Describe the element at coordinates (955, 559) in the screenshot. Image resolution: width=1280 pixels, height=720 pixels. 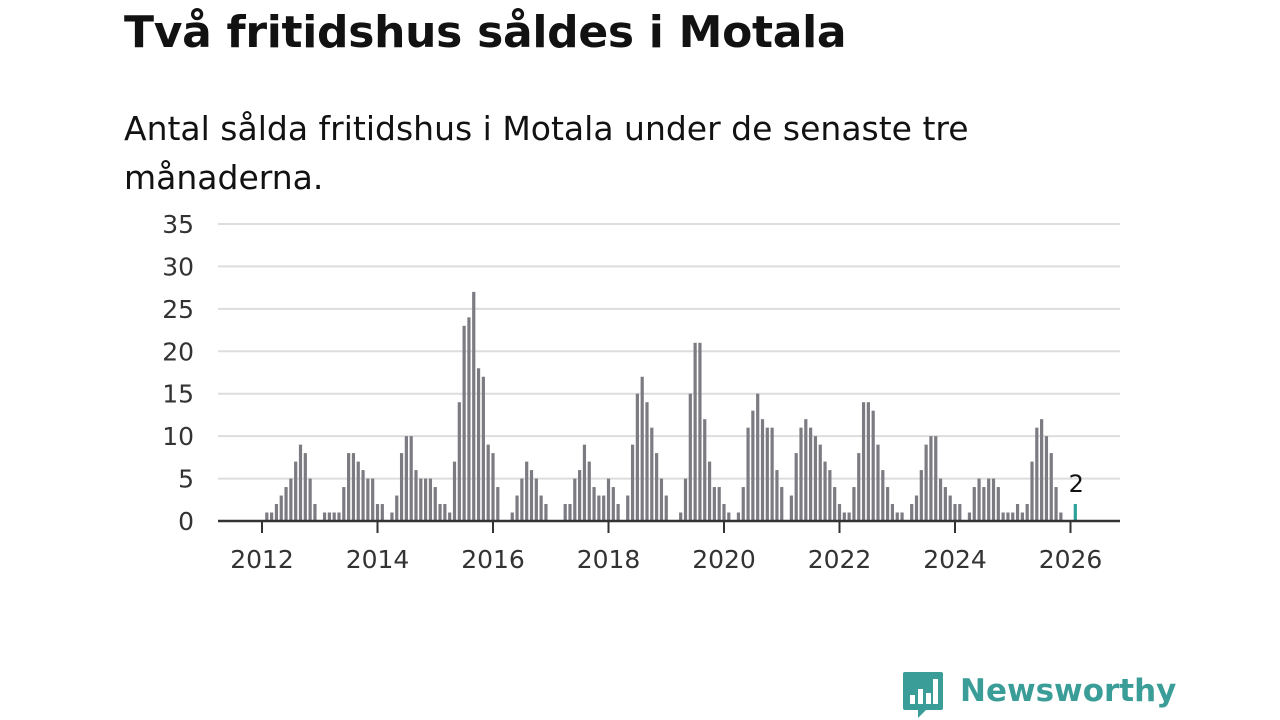
I see `x-tick-label: 2024` at that location.